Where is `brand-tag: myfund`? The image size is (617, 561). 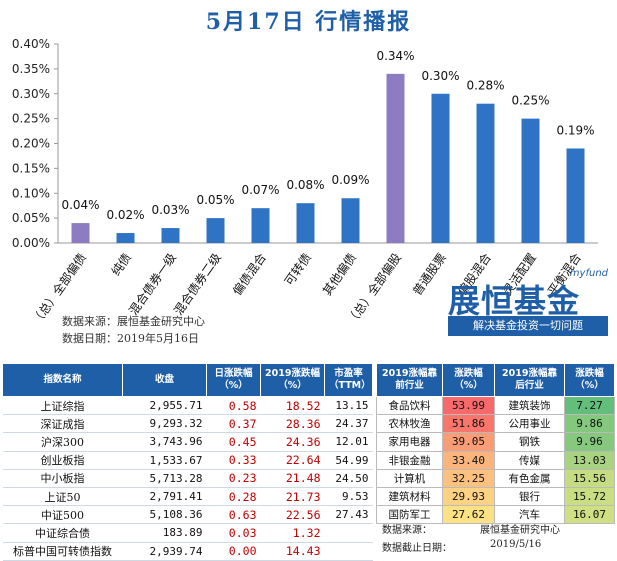 brand-tag: myfund is located at coordinates (588, 273).